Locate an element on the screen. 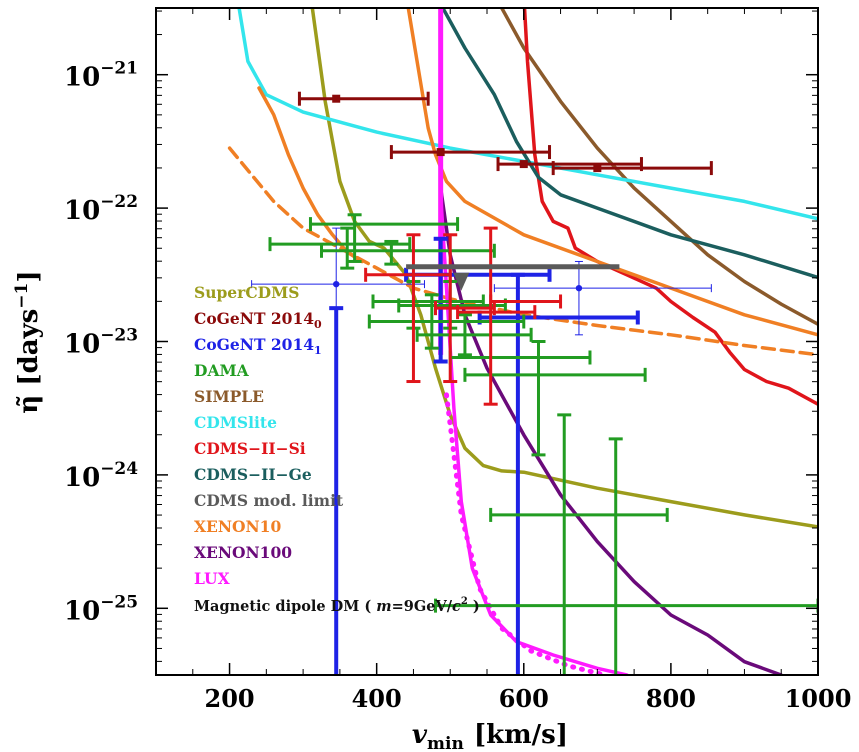  y-axis-label: η̃ [days−1] is located at coordinates (28, 341).